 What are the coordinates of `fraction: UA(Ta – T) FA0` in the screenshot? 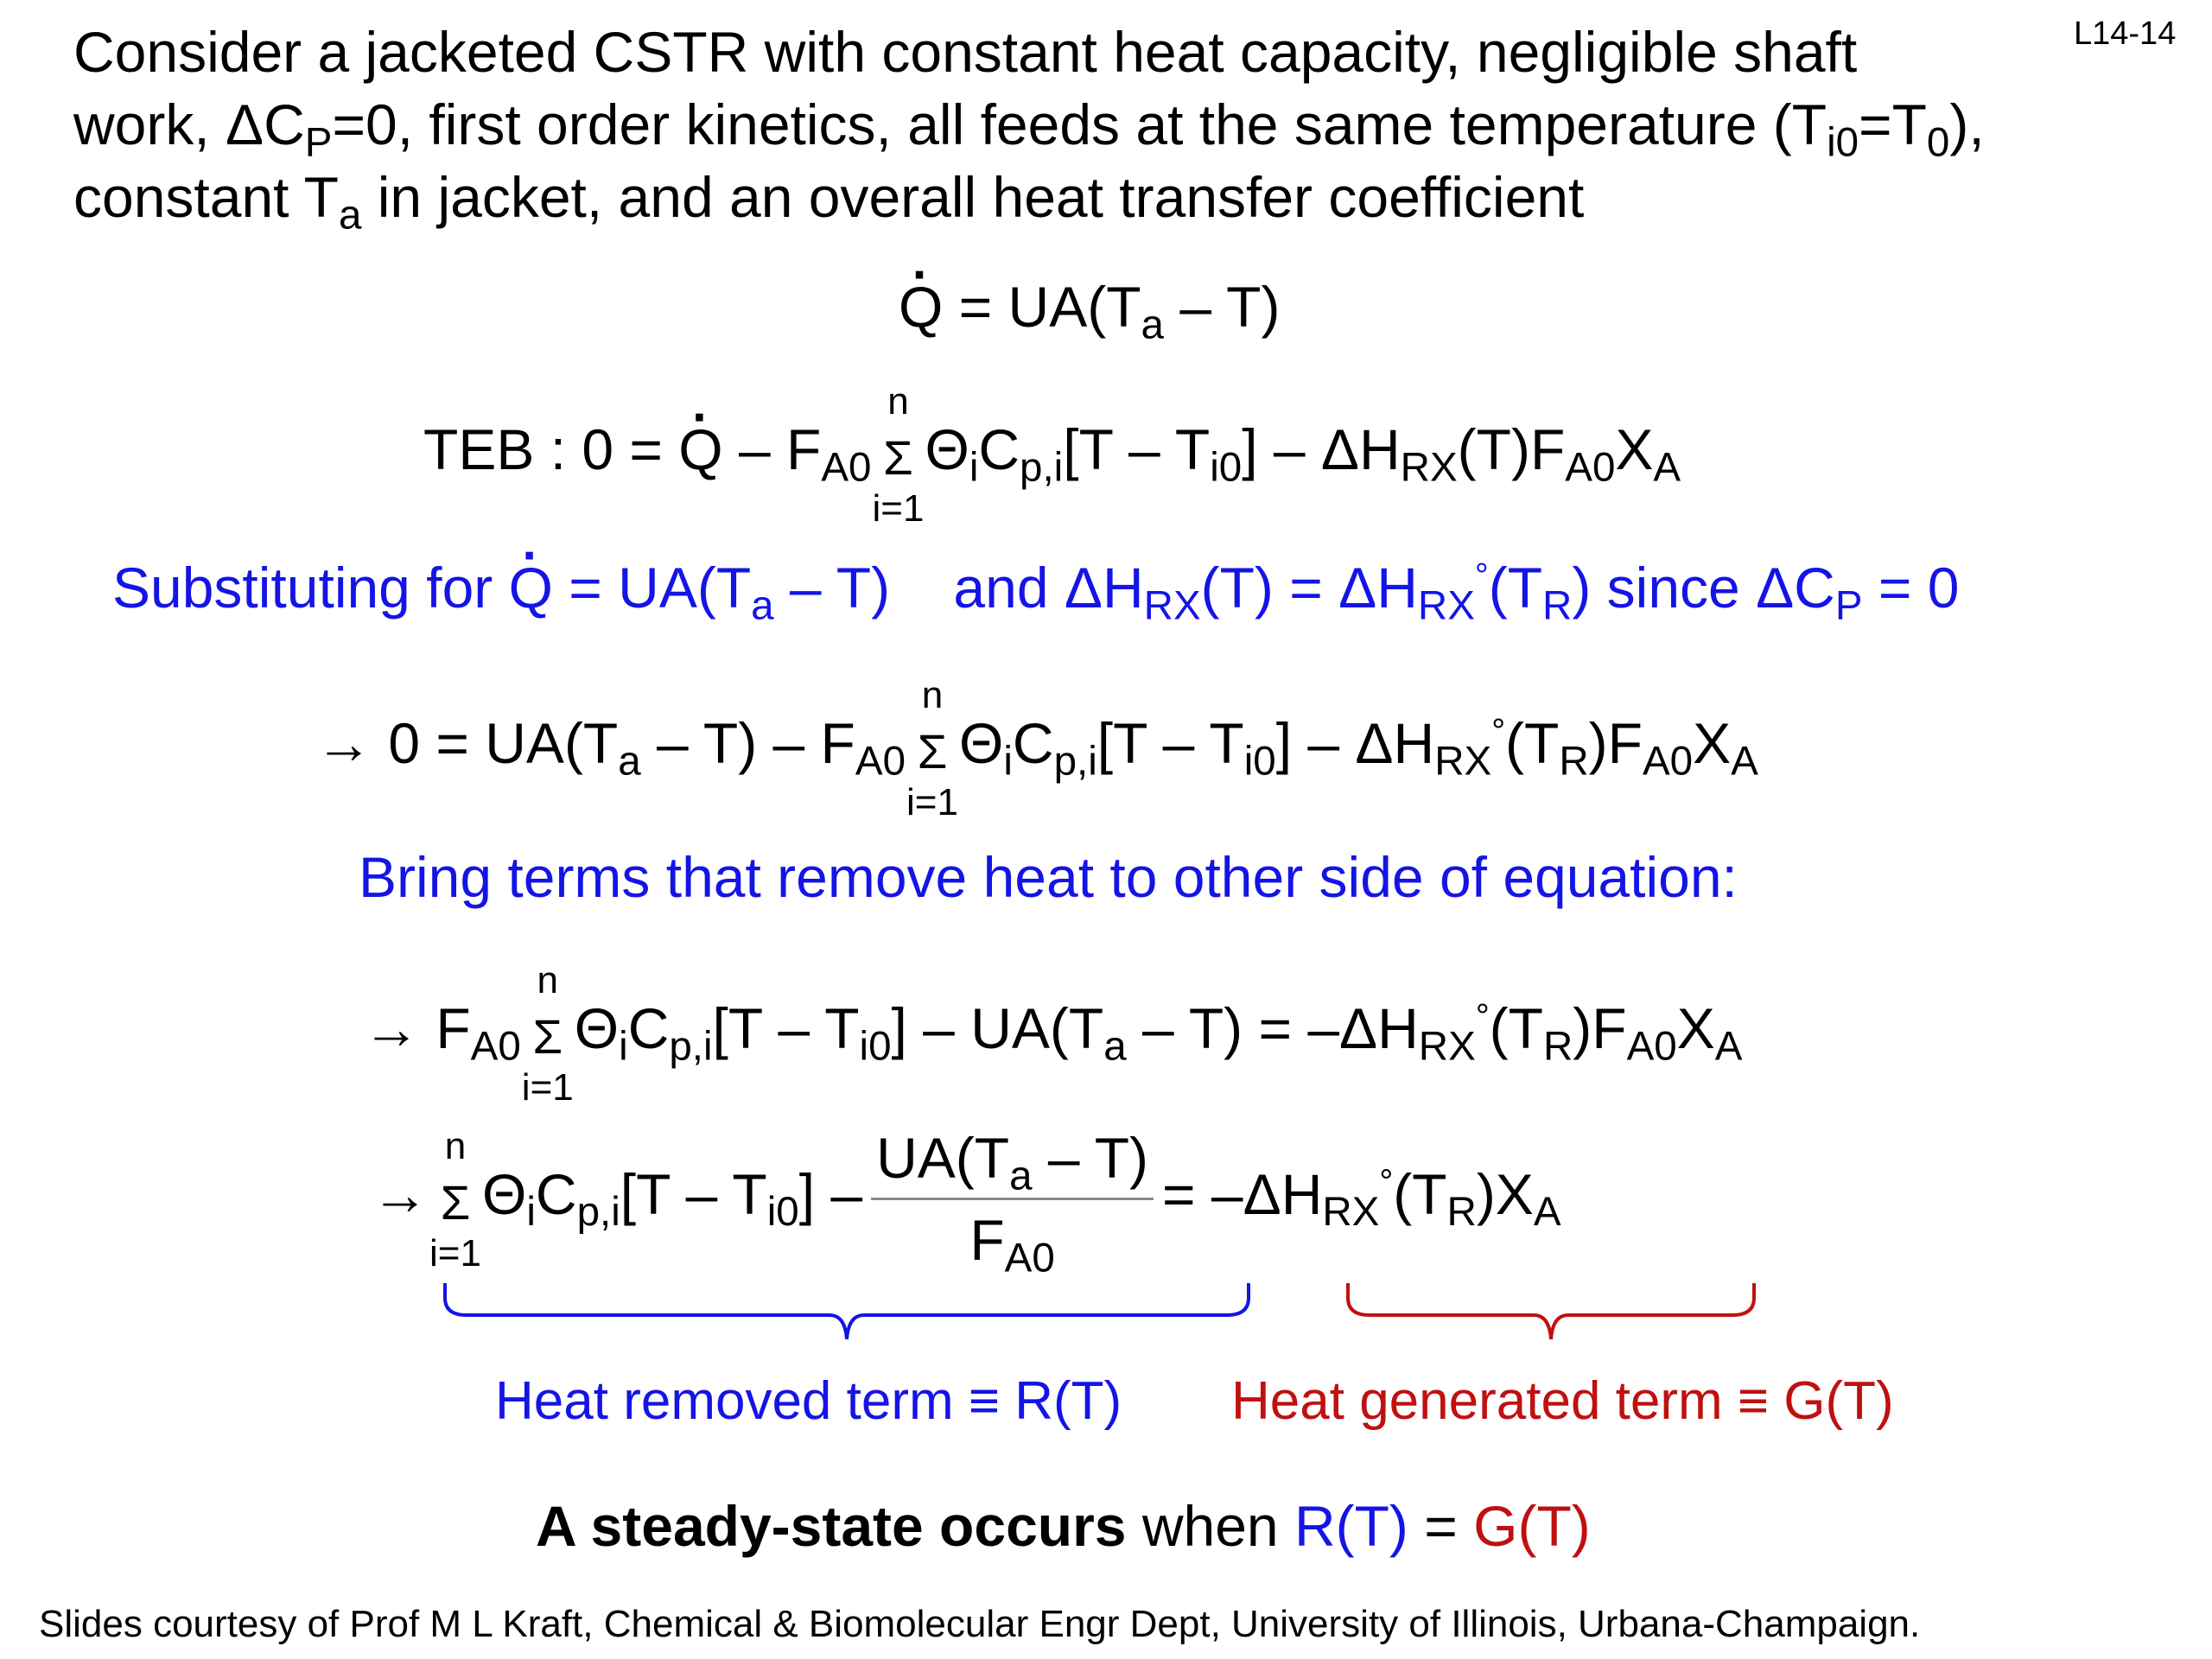 It's located at (1013, 1201).